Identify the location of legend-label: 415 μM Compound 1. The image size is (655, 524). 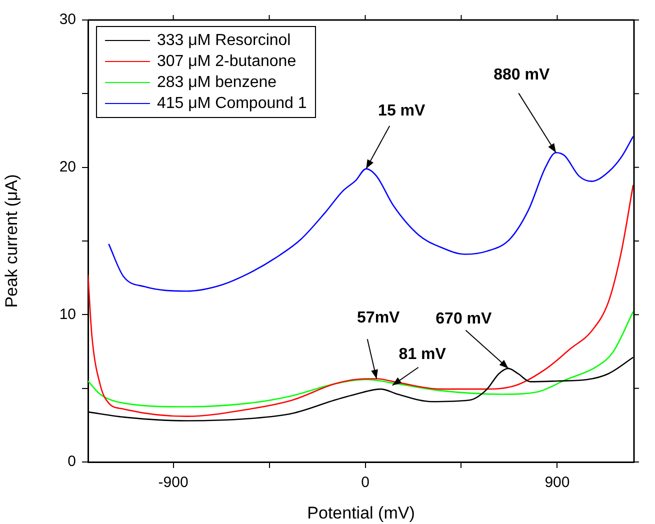
(232, 103).